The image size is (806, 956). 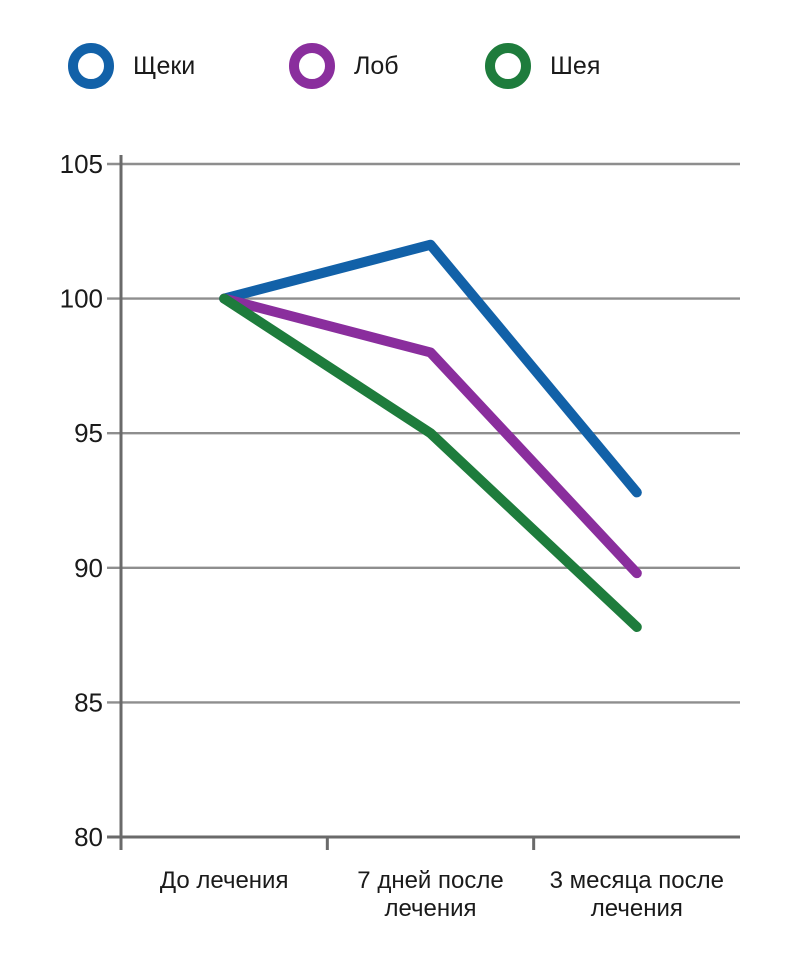 What do you see at coordinates (508, 66) in the screenshot?
I see `legend-marker-neck-icon` at bounding box center [508, 66].